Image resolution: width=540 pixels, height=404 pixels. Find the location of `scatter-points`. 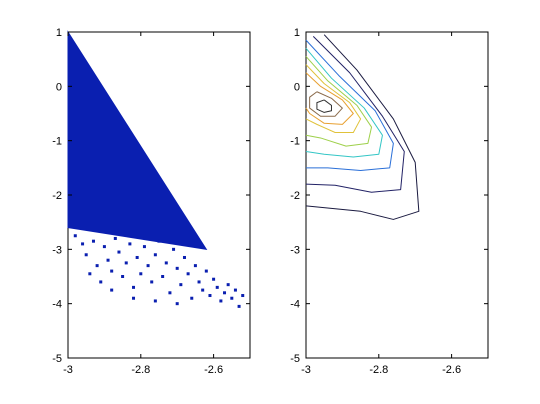

scatter-points is located at coordinates (159, 271).